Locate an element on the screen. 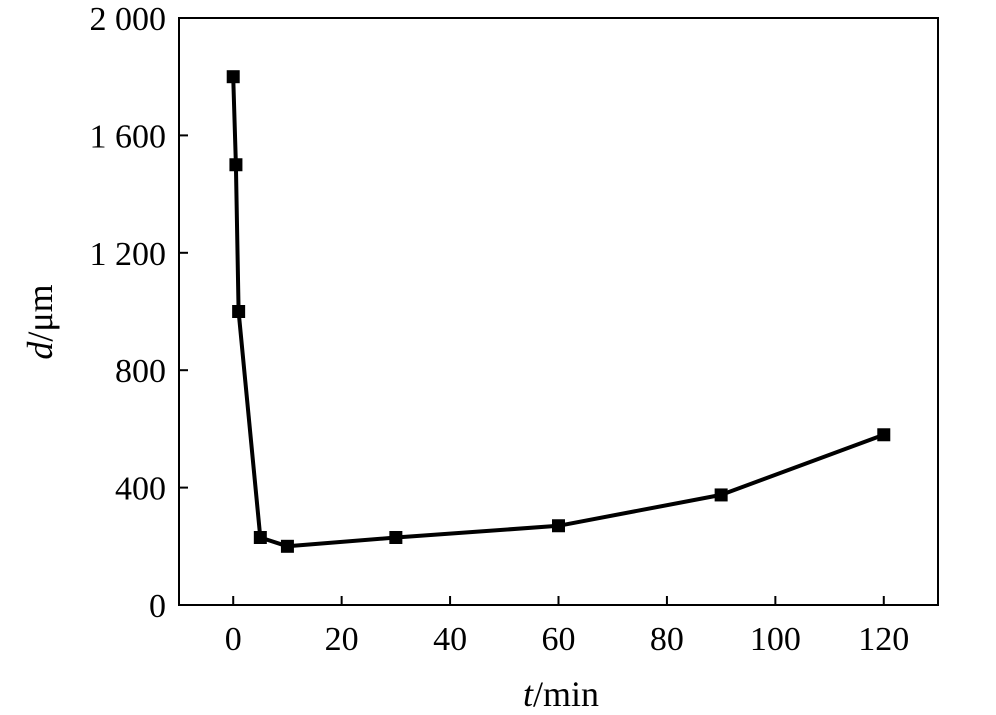 This screenshot has height=715, width=996. x-axis-unit: /min is located at coordinates (566, 694).